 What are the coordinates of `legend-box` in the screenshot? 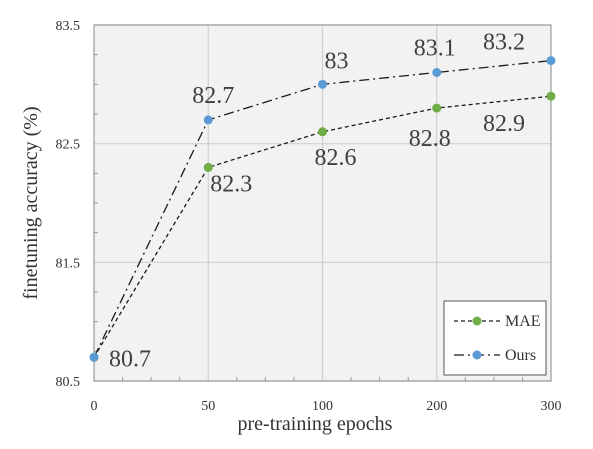 It's located at (495, 338).